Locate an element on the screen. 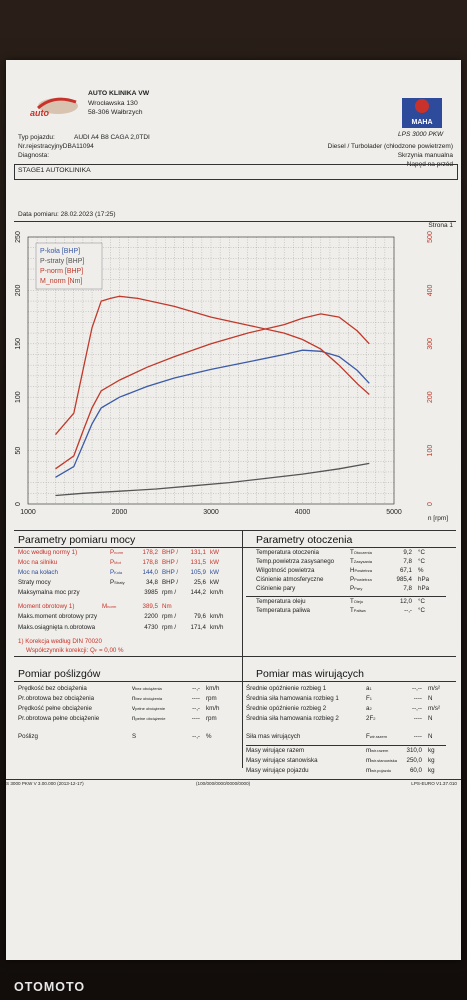  product-name: LPS 3000 PKW is located at coordinates (421, 134).